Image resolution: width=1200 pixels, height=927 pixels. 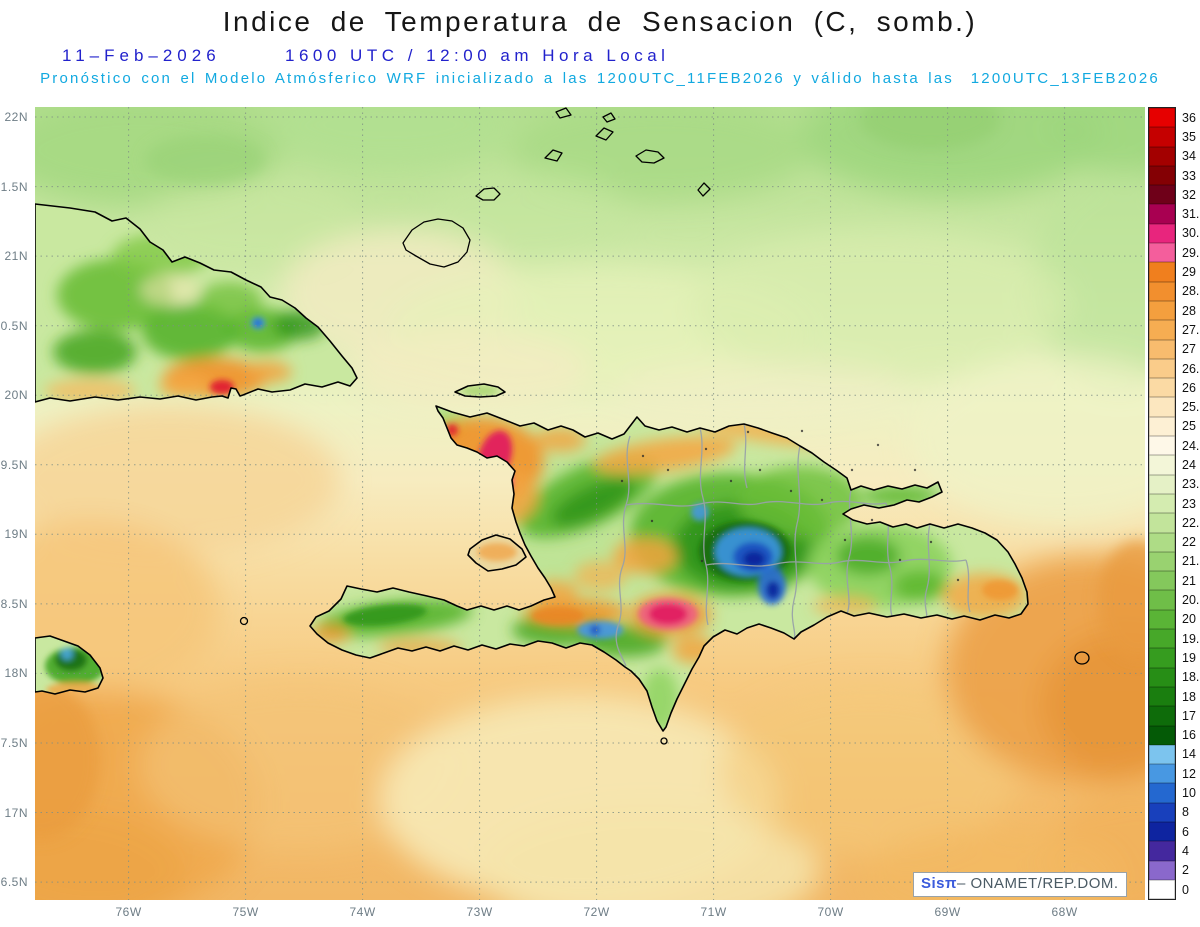 I want to click on colorbar-label: 24.5, so click(x=1191, y=445).